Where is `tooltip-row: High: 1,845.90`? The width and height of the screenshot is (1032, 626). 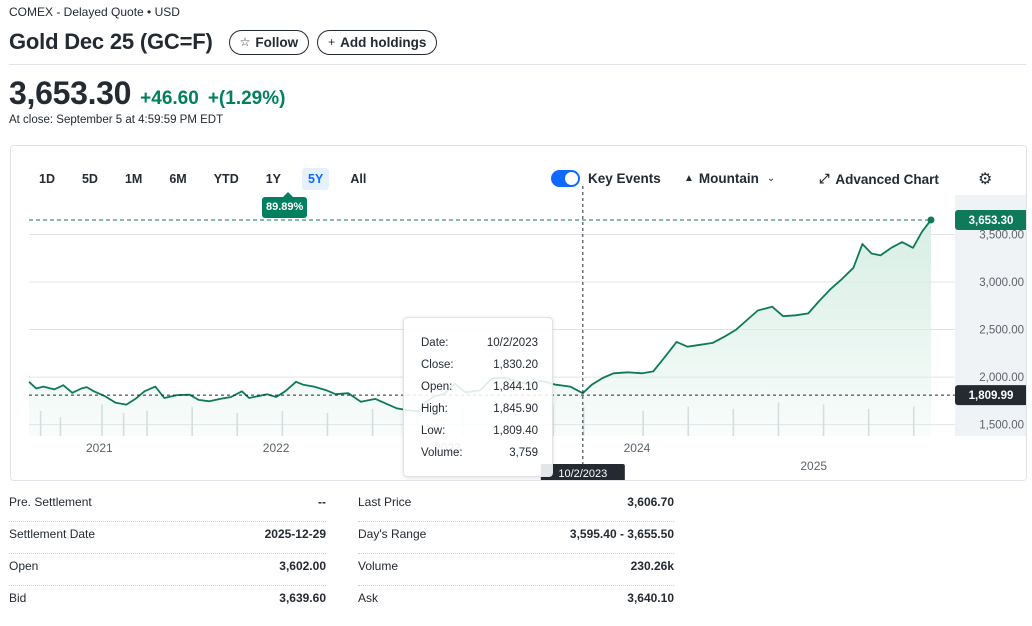
tooltip-row: High: 1,845.90 is located at coordinates (479, 409).